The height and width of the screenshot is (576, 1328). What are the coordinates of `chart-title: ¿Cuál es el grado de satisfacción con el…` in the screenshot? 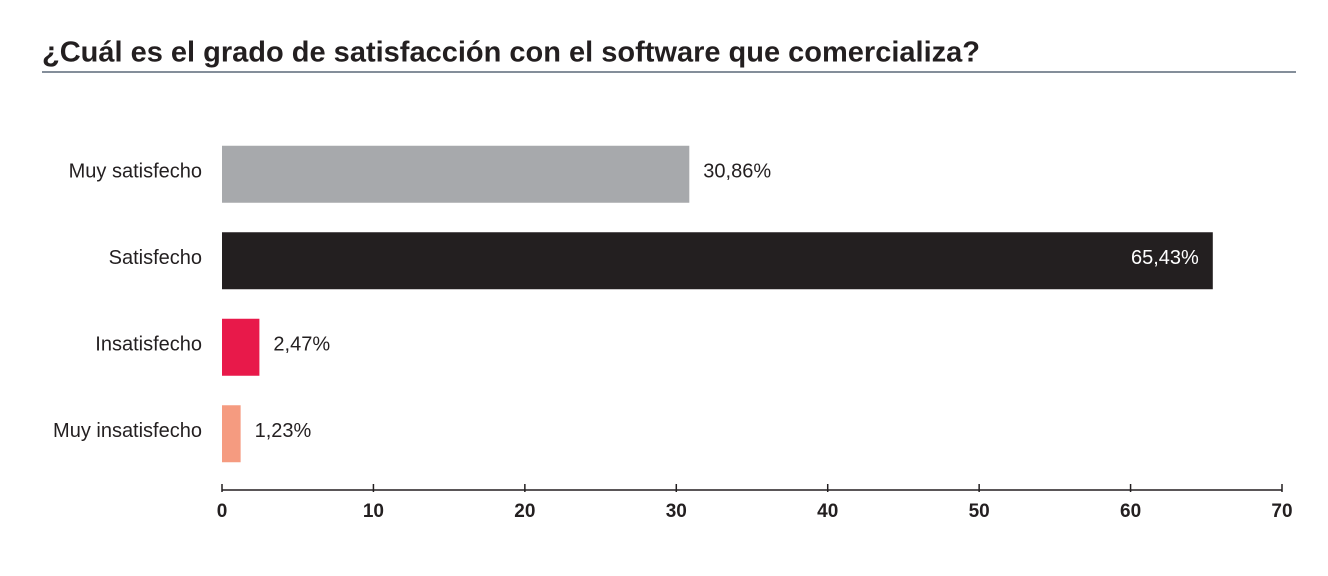 It's located at (511, 53).